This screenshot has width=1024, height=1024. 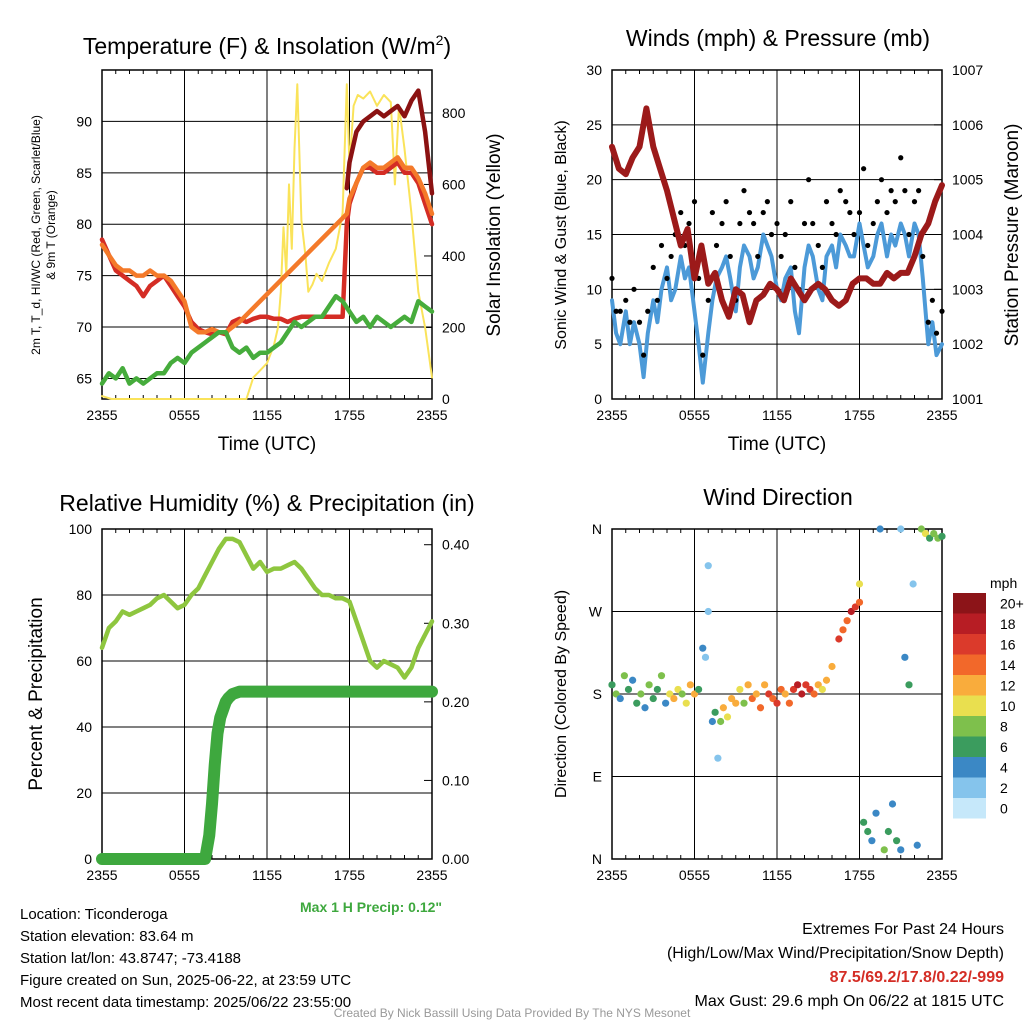 I want to click on temp-ylabel-2: & 9m T (Orange), so click(x=51, y=235).